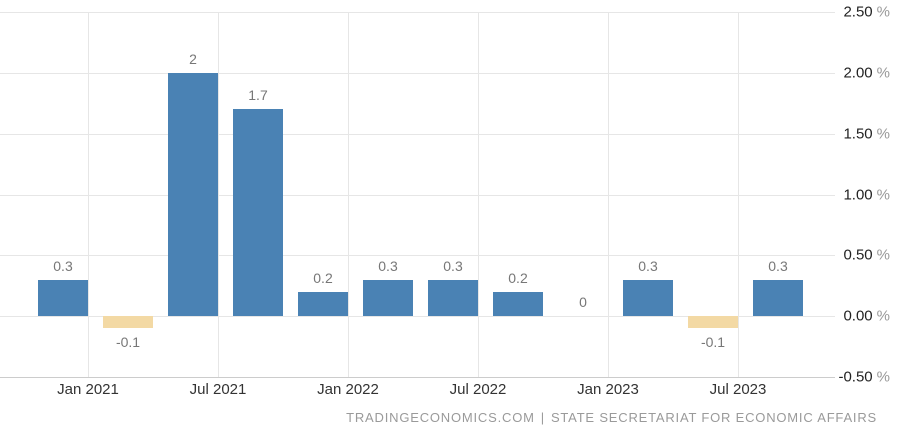 The image size is (900, 434). I want to click on y-axis-tick-label: -0.50%, so click(864, 377).